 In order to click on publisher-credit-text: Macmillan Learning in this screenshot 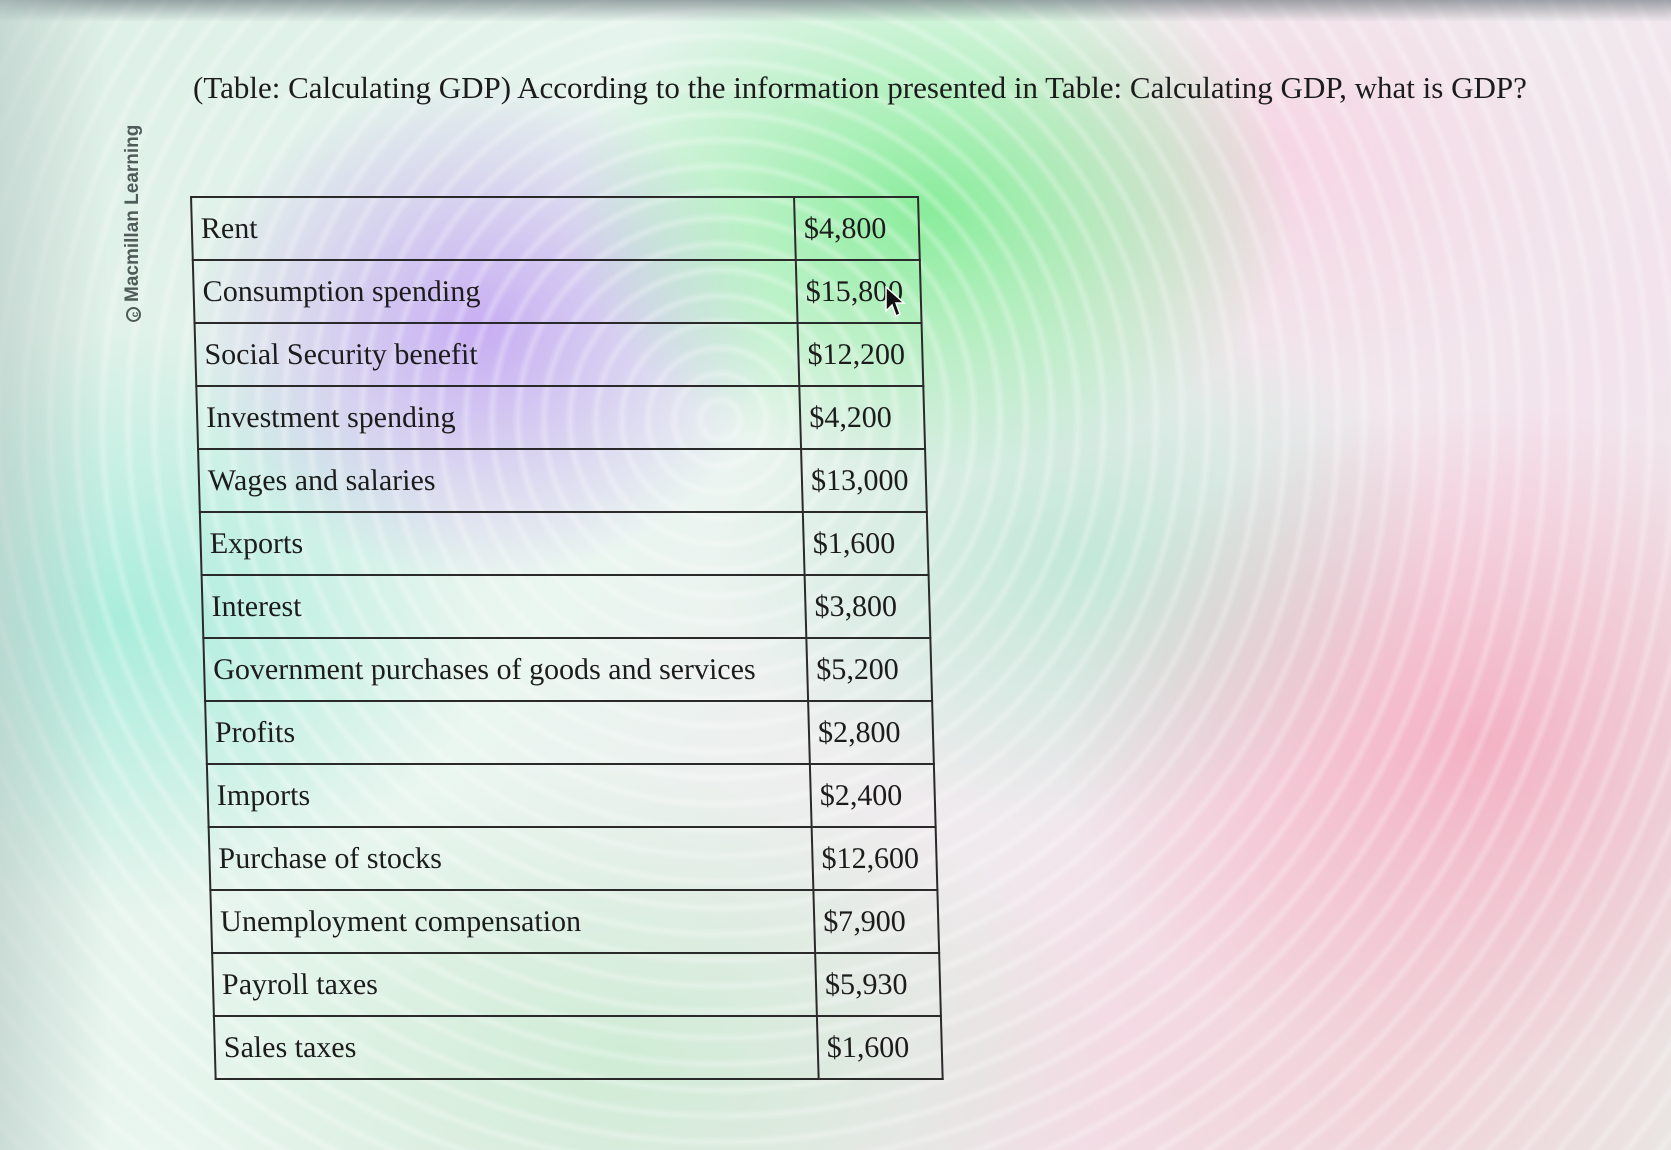, I will do `click(132, 213)`.